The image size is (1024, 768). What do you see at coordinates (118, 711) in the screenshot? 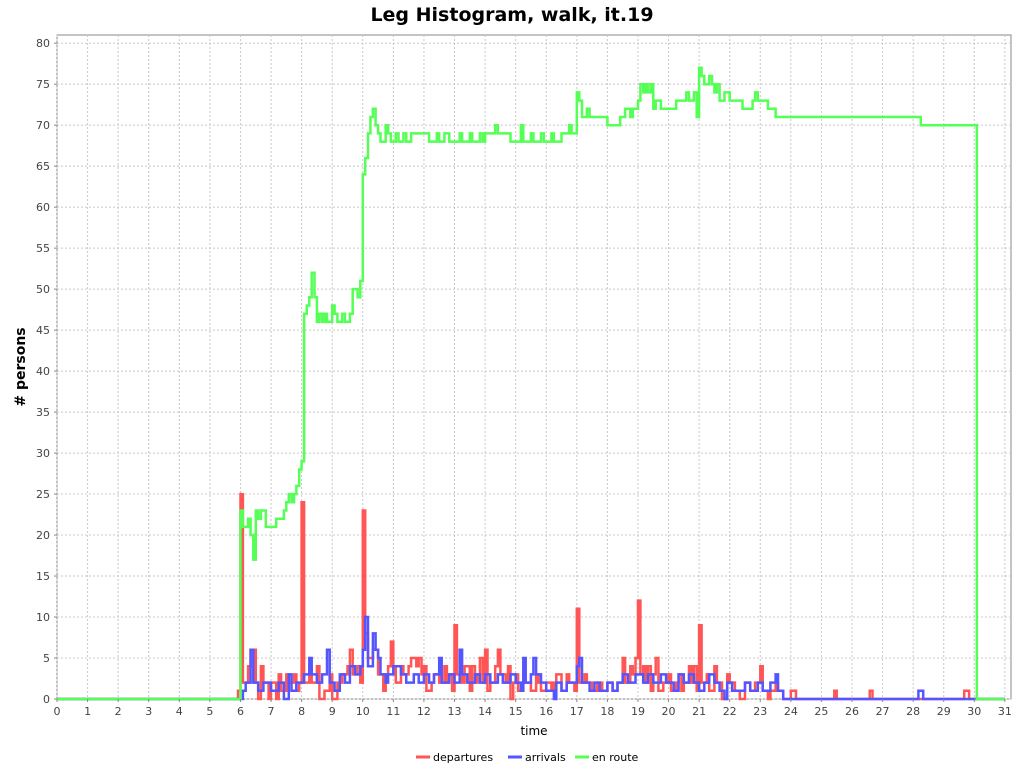
I see `x-tick-label: 2` at bounding box center [118, 711].